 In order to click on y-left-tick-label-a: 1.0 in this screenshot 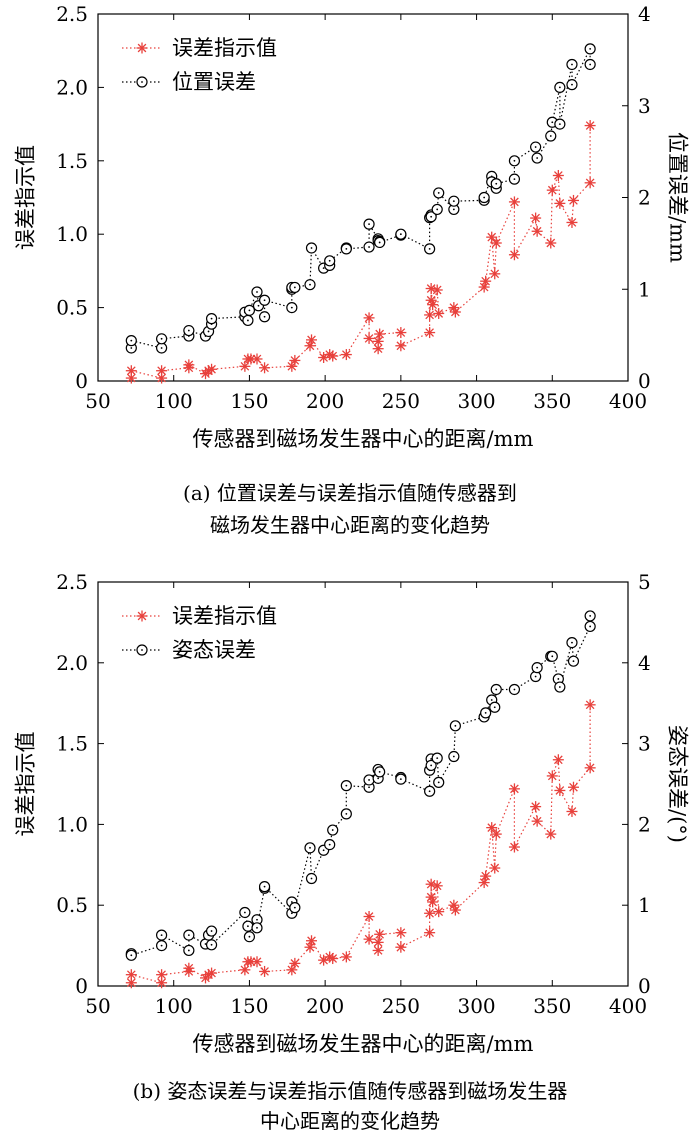, I will do `click(72, 234)`.